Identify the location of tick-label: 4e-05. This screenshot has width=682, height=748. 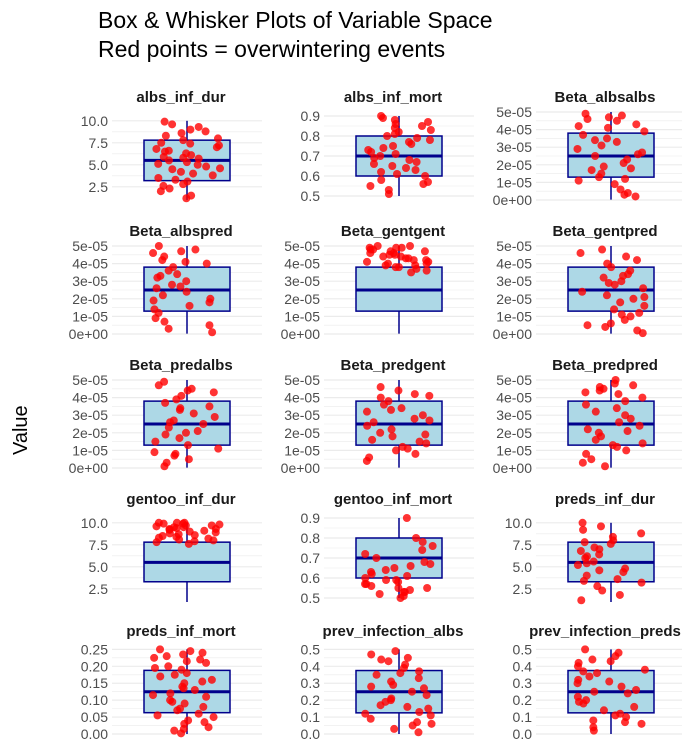
(90, 398).